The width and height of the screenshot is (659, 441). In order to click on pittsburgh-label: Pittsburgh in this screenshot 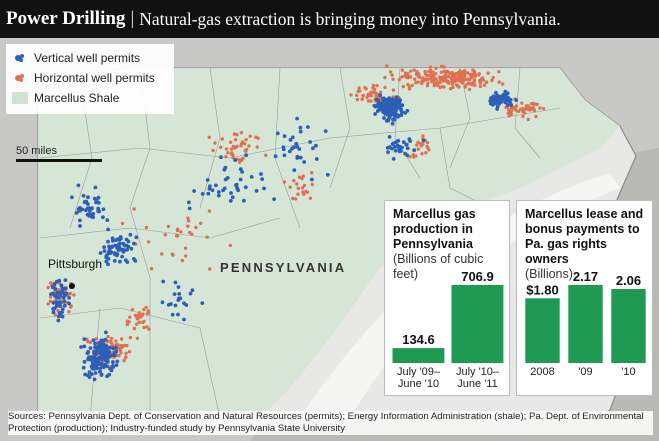, I will do `click(75, 264)`.